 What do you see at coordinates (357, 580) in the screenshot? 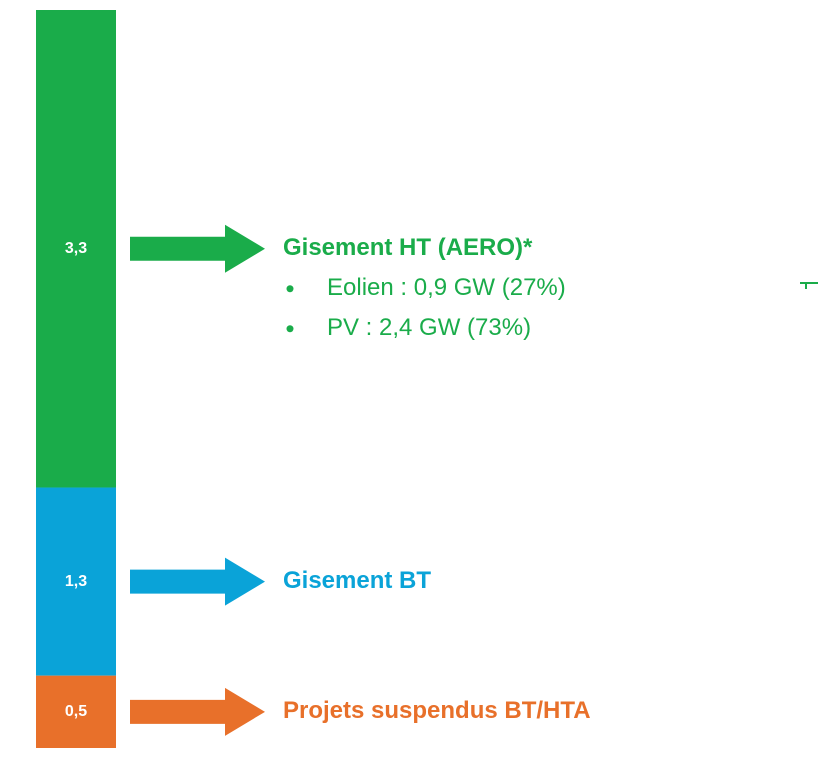
I see `series-label: Gisement BT` at bounding box center [357, 580].